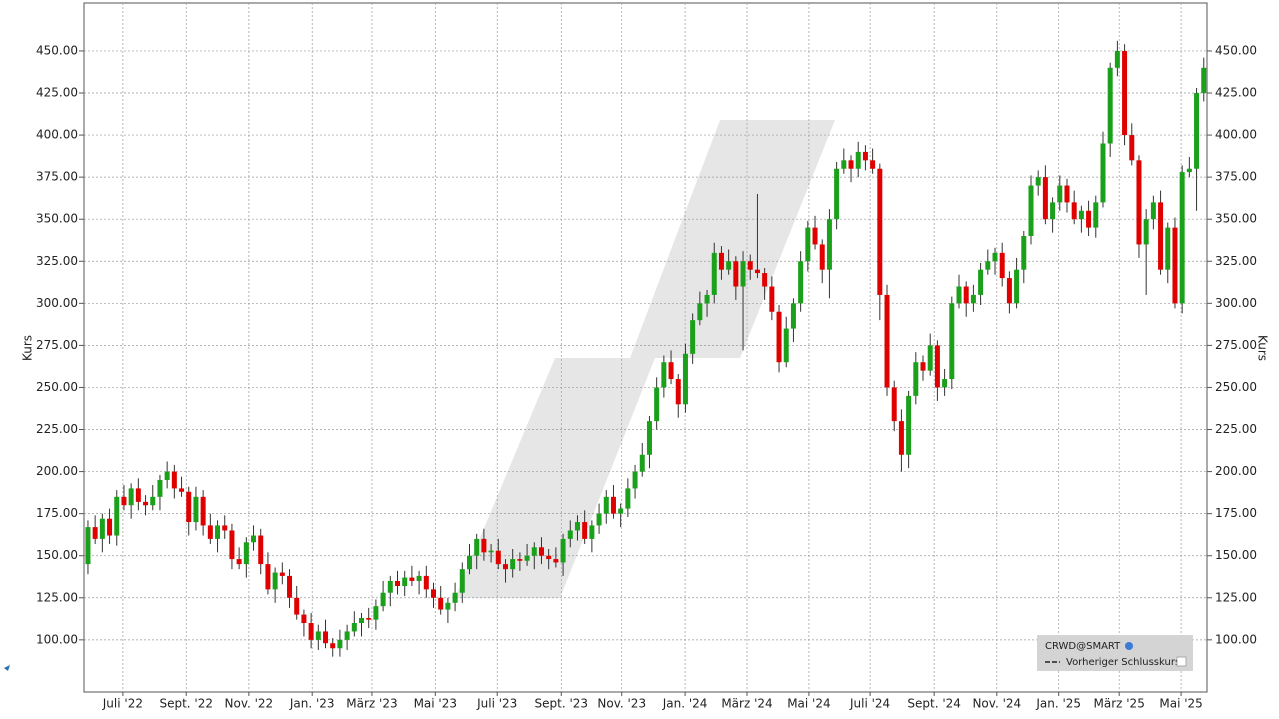 This screenshot has width=1279, height=719. Describe the element at coordinates (1236, 639) in the screenshot. I see `y2-tick-label: 100.00` at that location.